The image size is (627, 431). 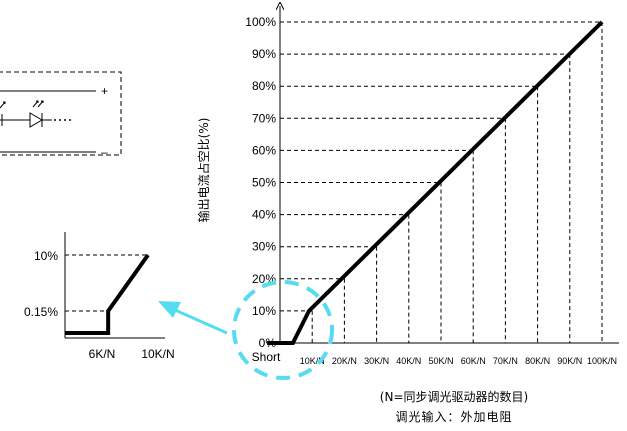 I want to click on y-tick-label: 70%, so click(x=264, y=118).